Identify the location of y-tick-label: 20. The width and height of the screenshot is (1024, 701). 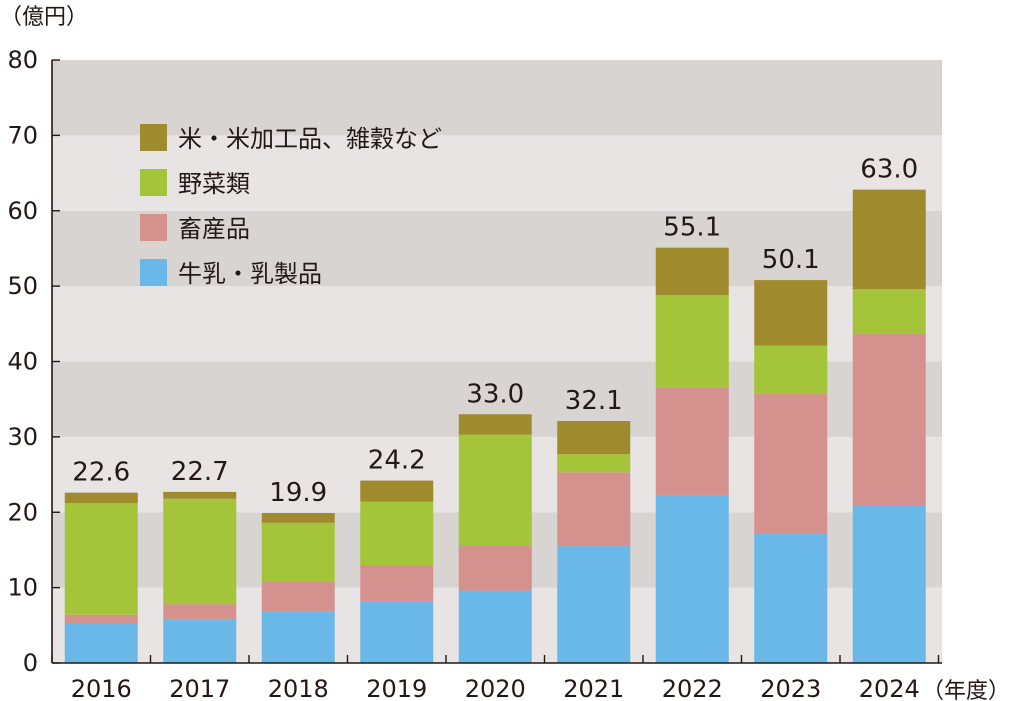
(22, 512).